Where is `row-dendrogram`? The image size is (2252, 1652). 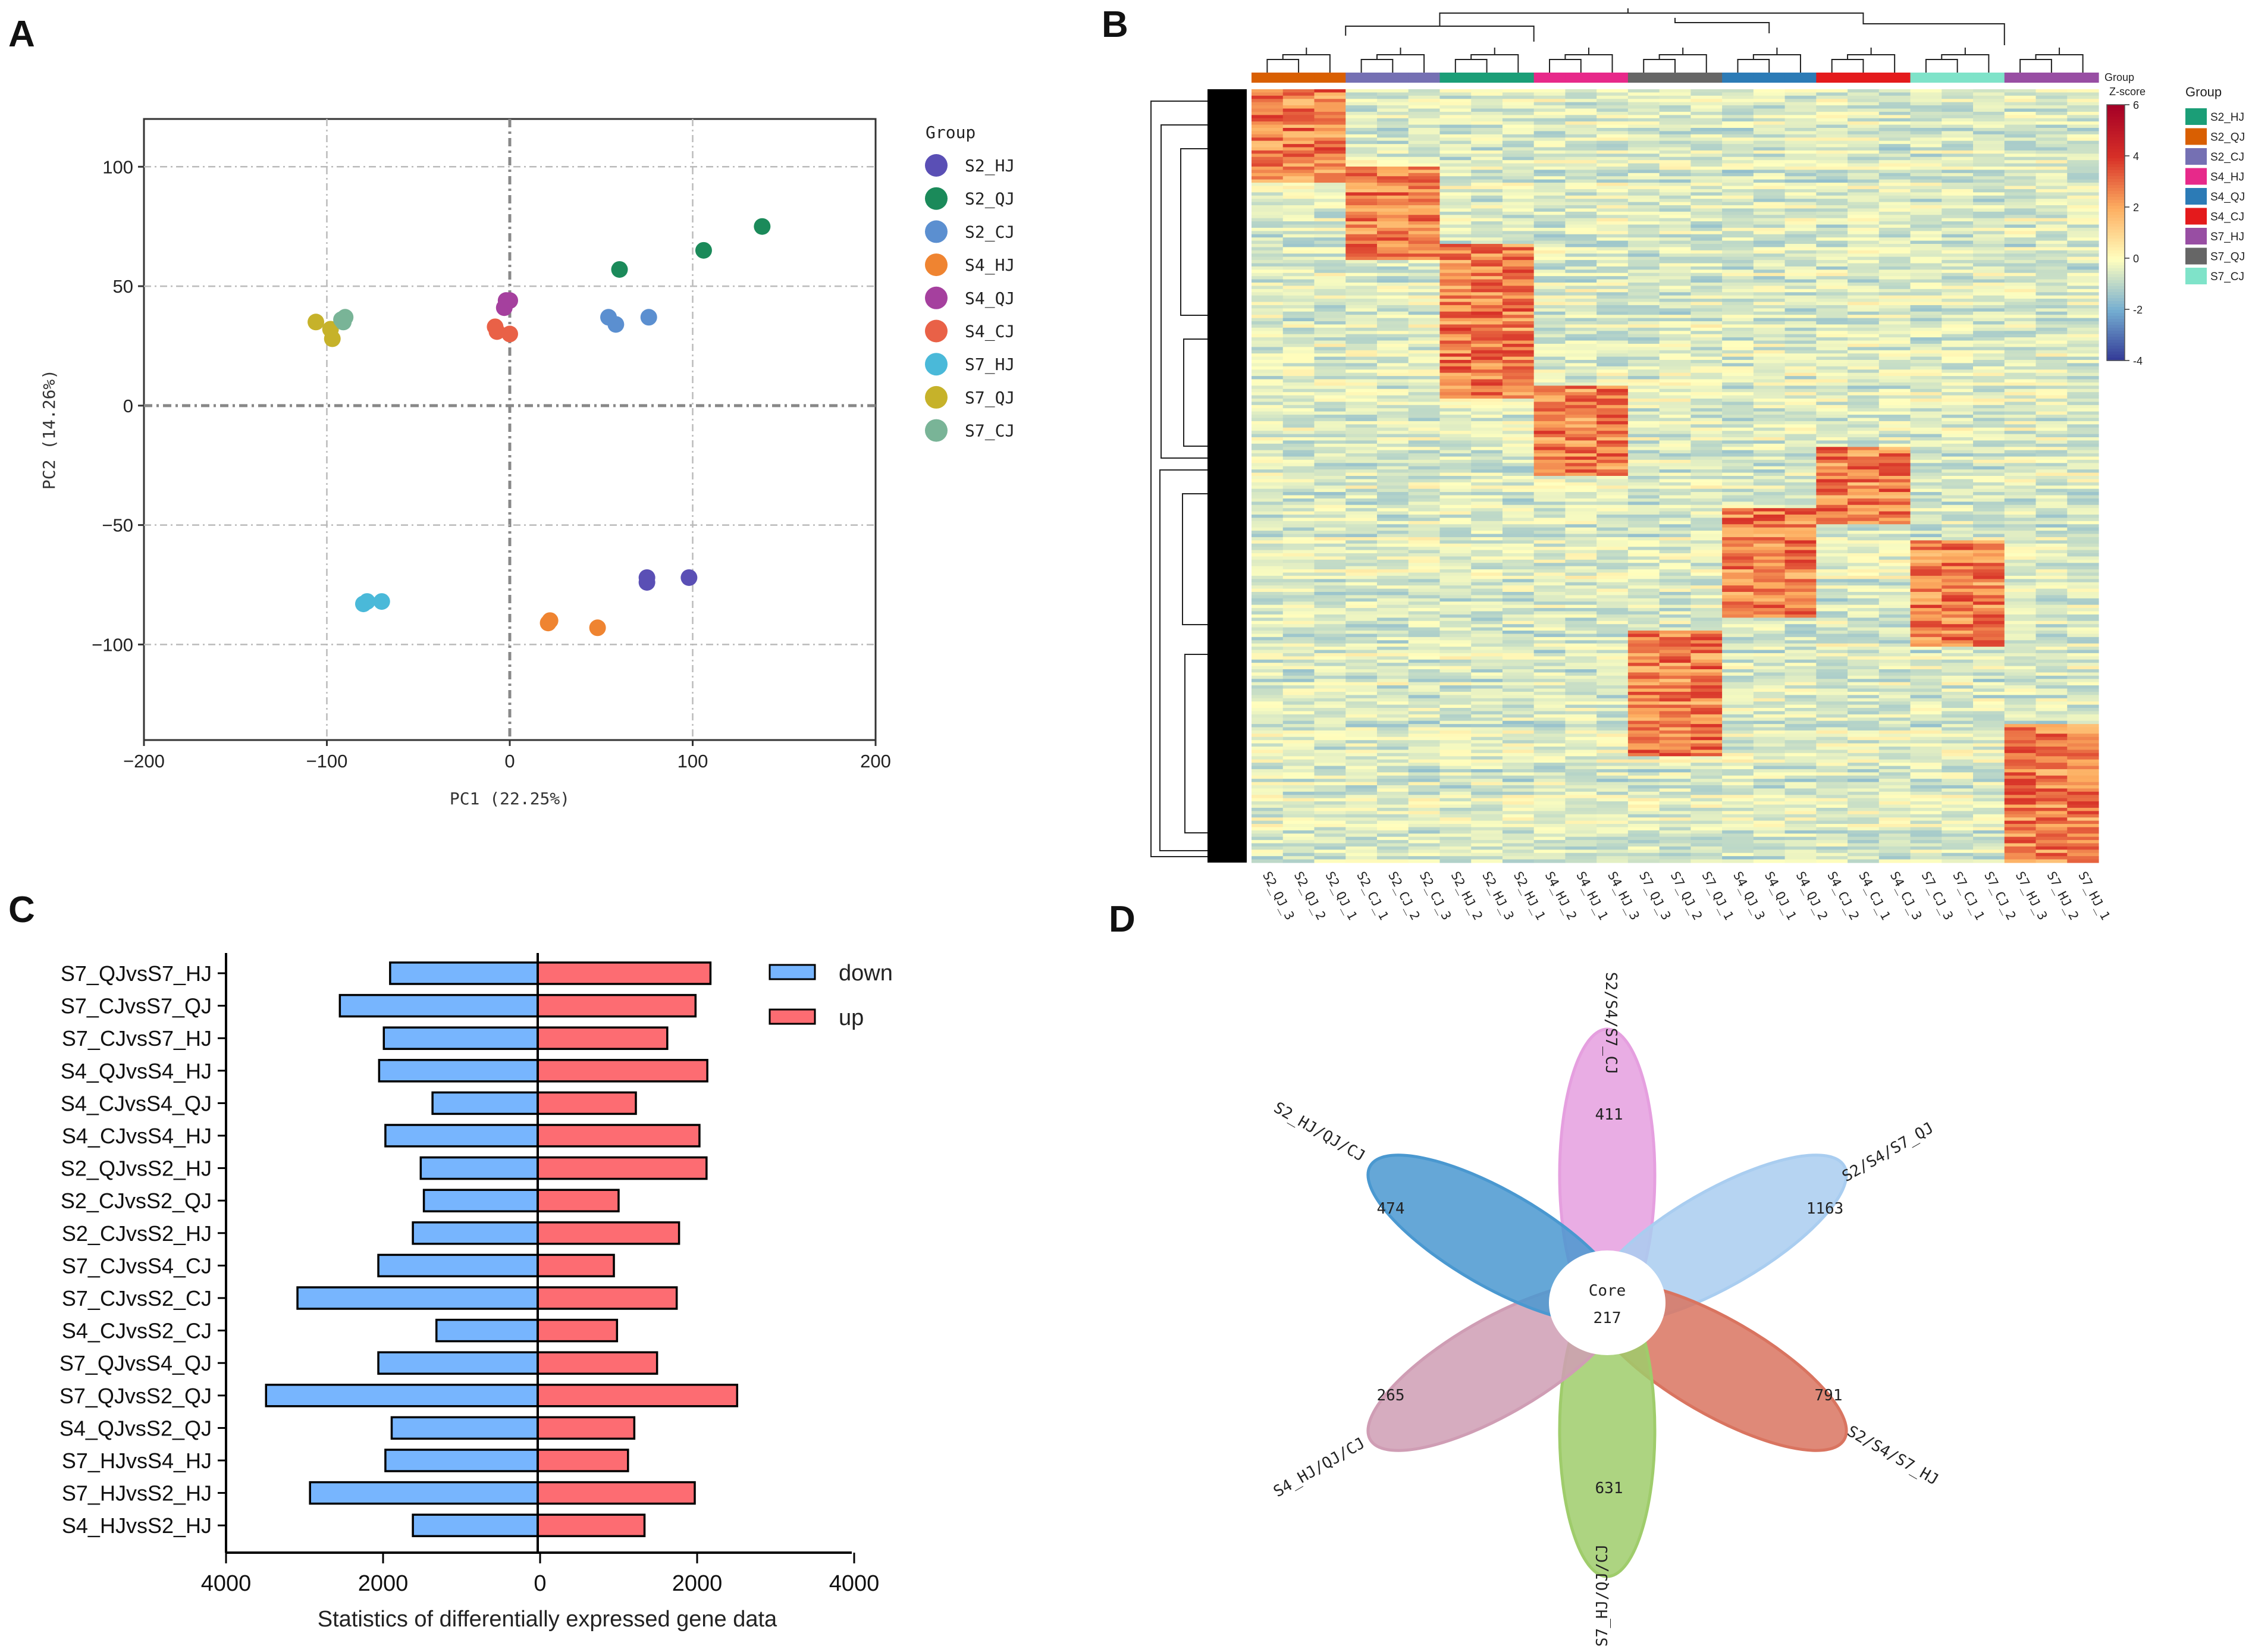
row-dendrogram is located at coordinates (1198, 476).